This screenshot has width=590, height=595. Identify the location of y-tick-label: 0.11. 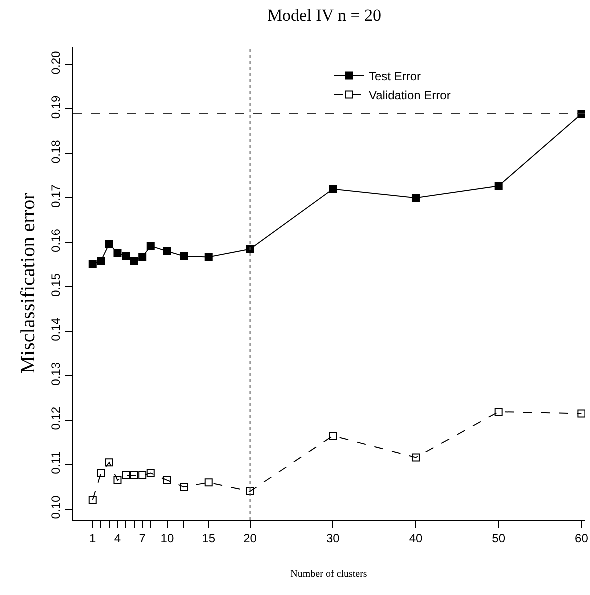
(56, 463).